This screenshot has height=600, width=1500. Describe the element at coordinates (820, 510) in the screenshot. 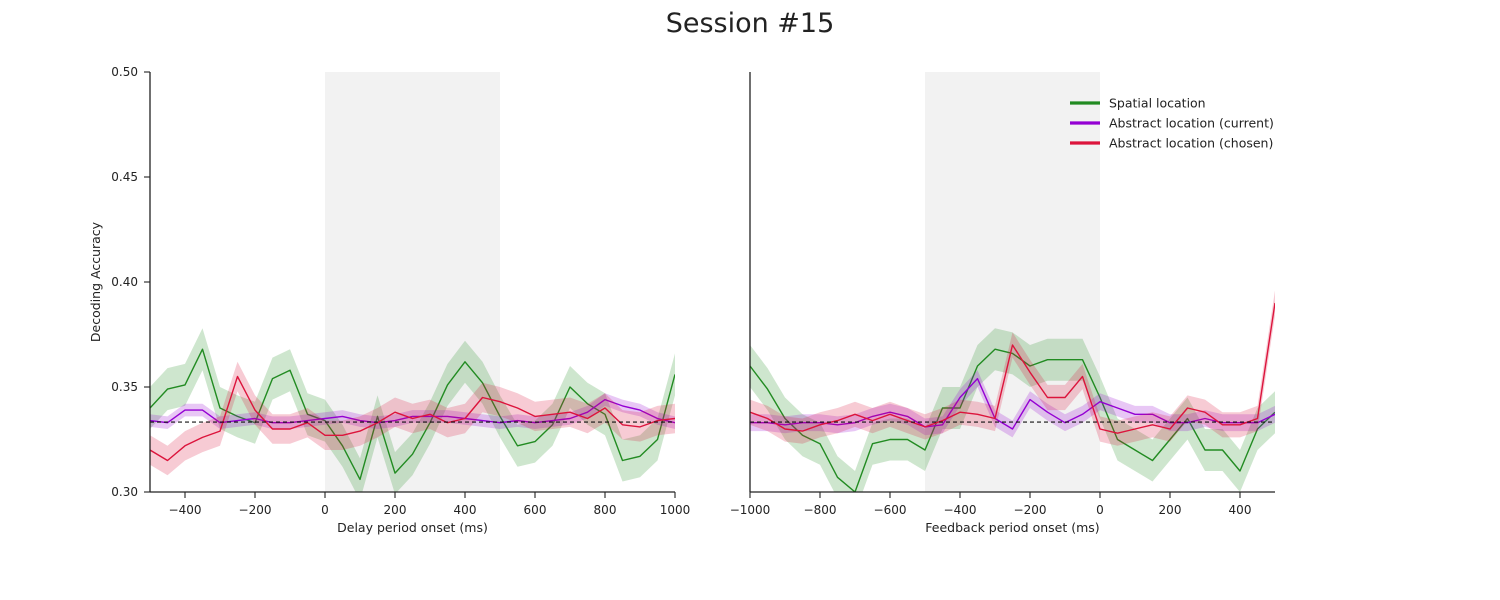

I see `x-tick-label: −800` at that location.